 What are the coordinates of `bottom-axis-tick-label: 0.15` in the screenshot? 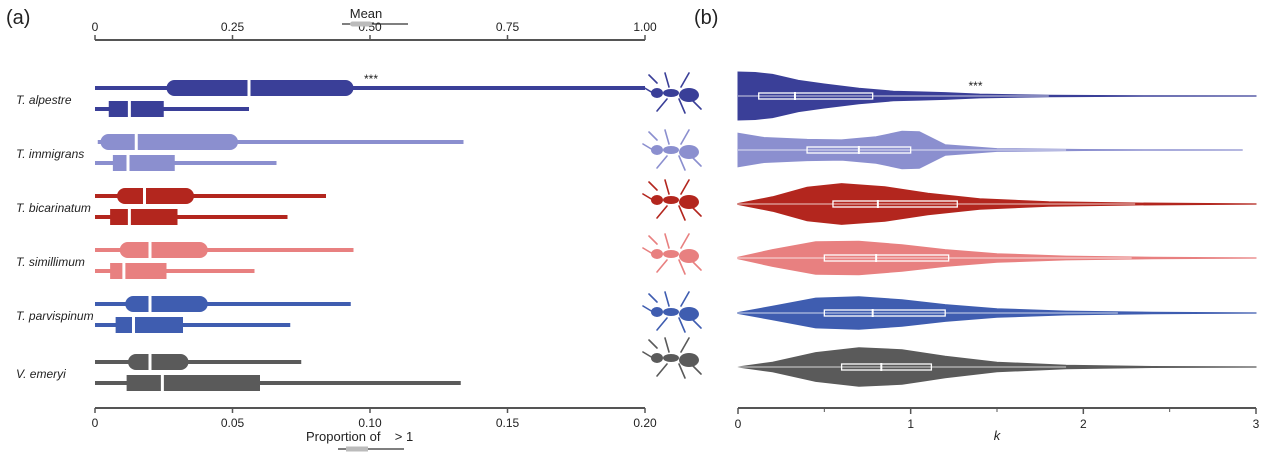 It's located at (508, 423).